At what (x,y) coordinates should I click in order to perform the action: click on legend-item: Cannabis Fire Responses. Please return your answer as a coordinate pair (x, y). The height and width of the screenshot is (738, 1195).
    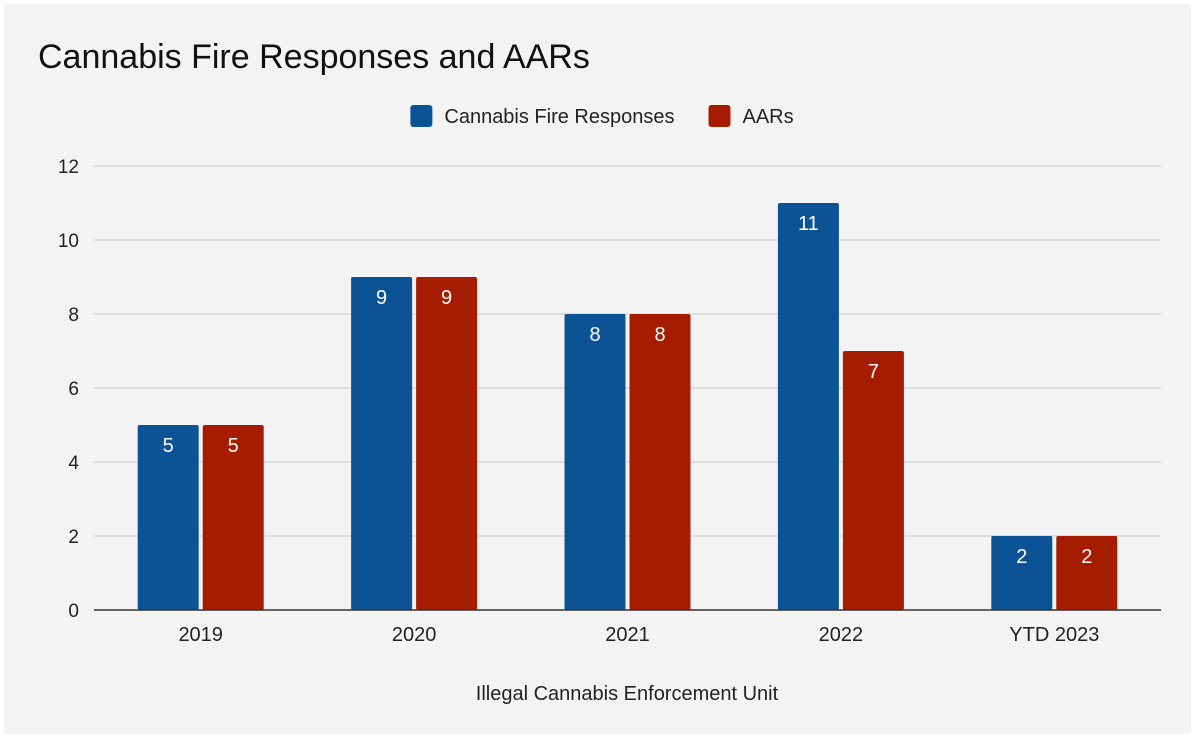
    Looking at the image, I should click on (542, 116).